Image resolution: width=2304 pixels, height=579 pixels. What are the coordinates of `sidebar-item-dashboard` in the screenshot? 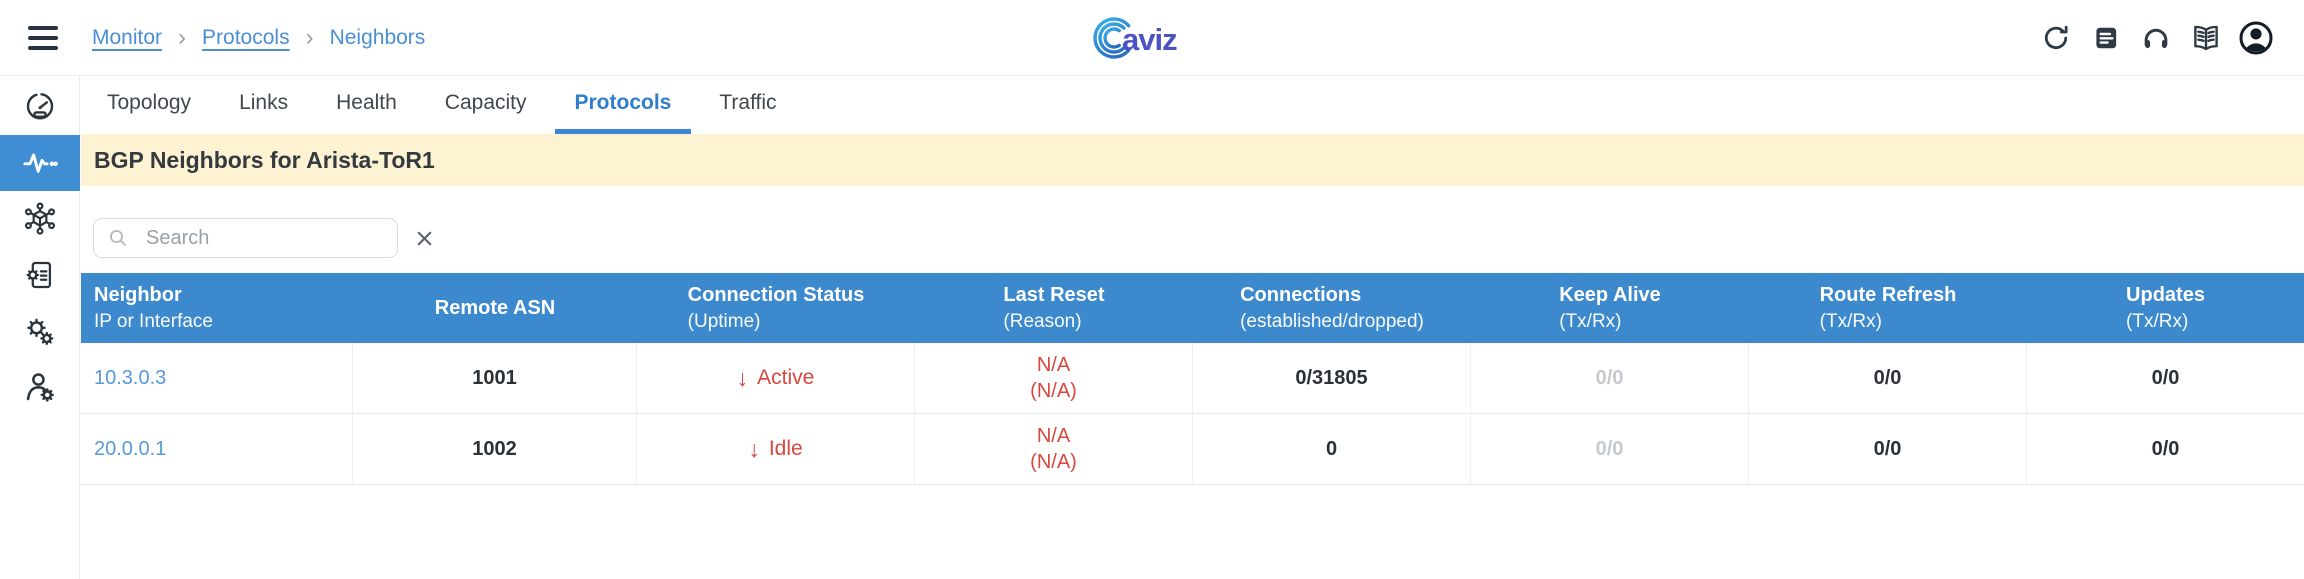 It's located at (40, 107).